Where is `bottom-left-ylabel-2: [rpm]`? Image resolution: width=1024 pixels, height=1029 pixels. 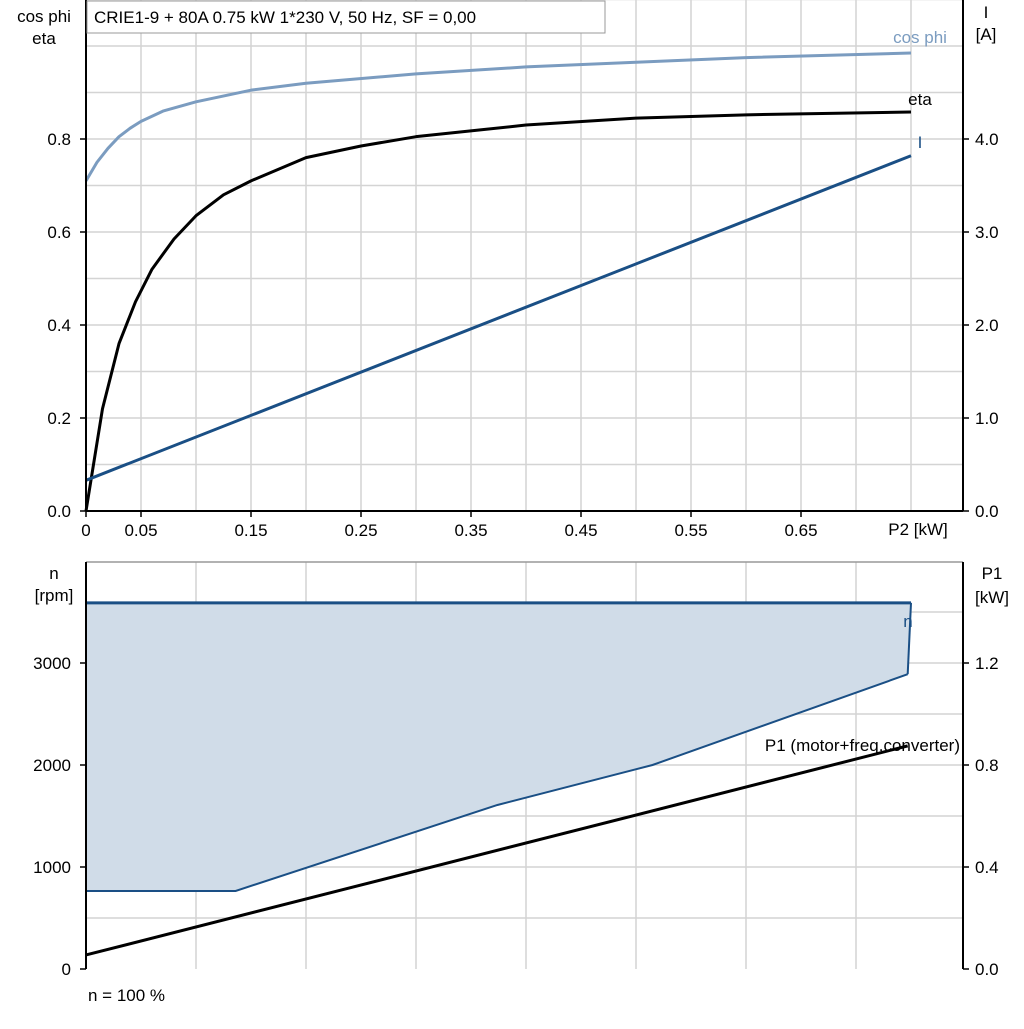
bottom-left-ylabel-2: [rpm] is located at coordinates (54, 595).